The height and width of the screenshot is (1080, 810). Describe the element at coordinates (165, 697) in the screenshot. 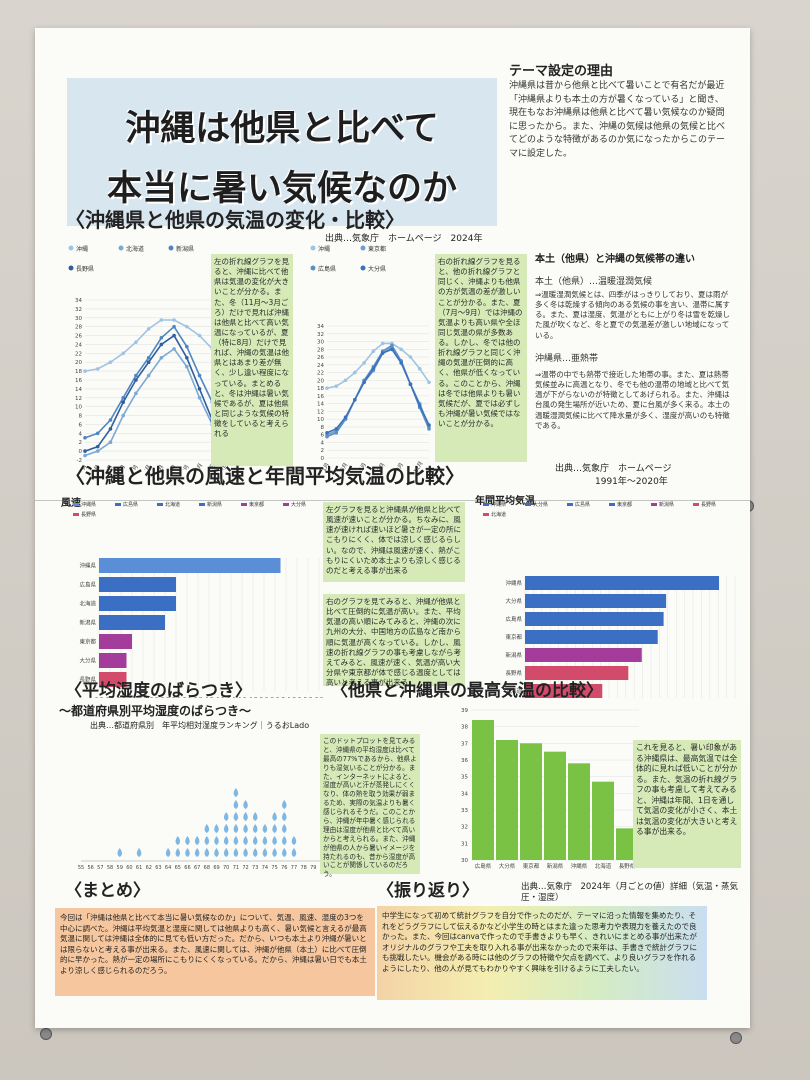

I see `x-tick-label: 3.2` at that location.